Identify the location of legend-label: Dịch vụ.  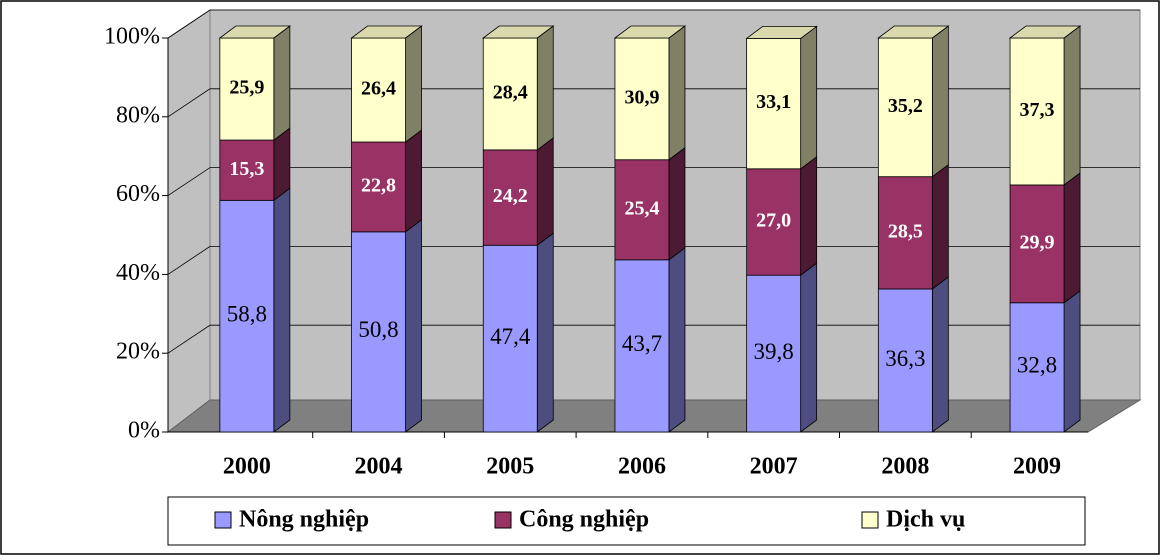
(925, 520).